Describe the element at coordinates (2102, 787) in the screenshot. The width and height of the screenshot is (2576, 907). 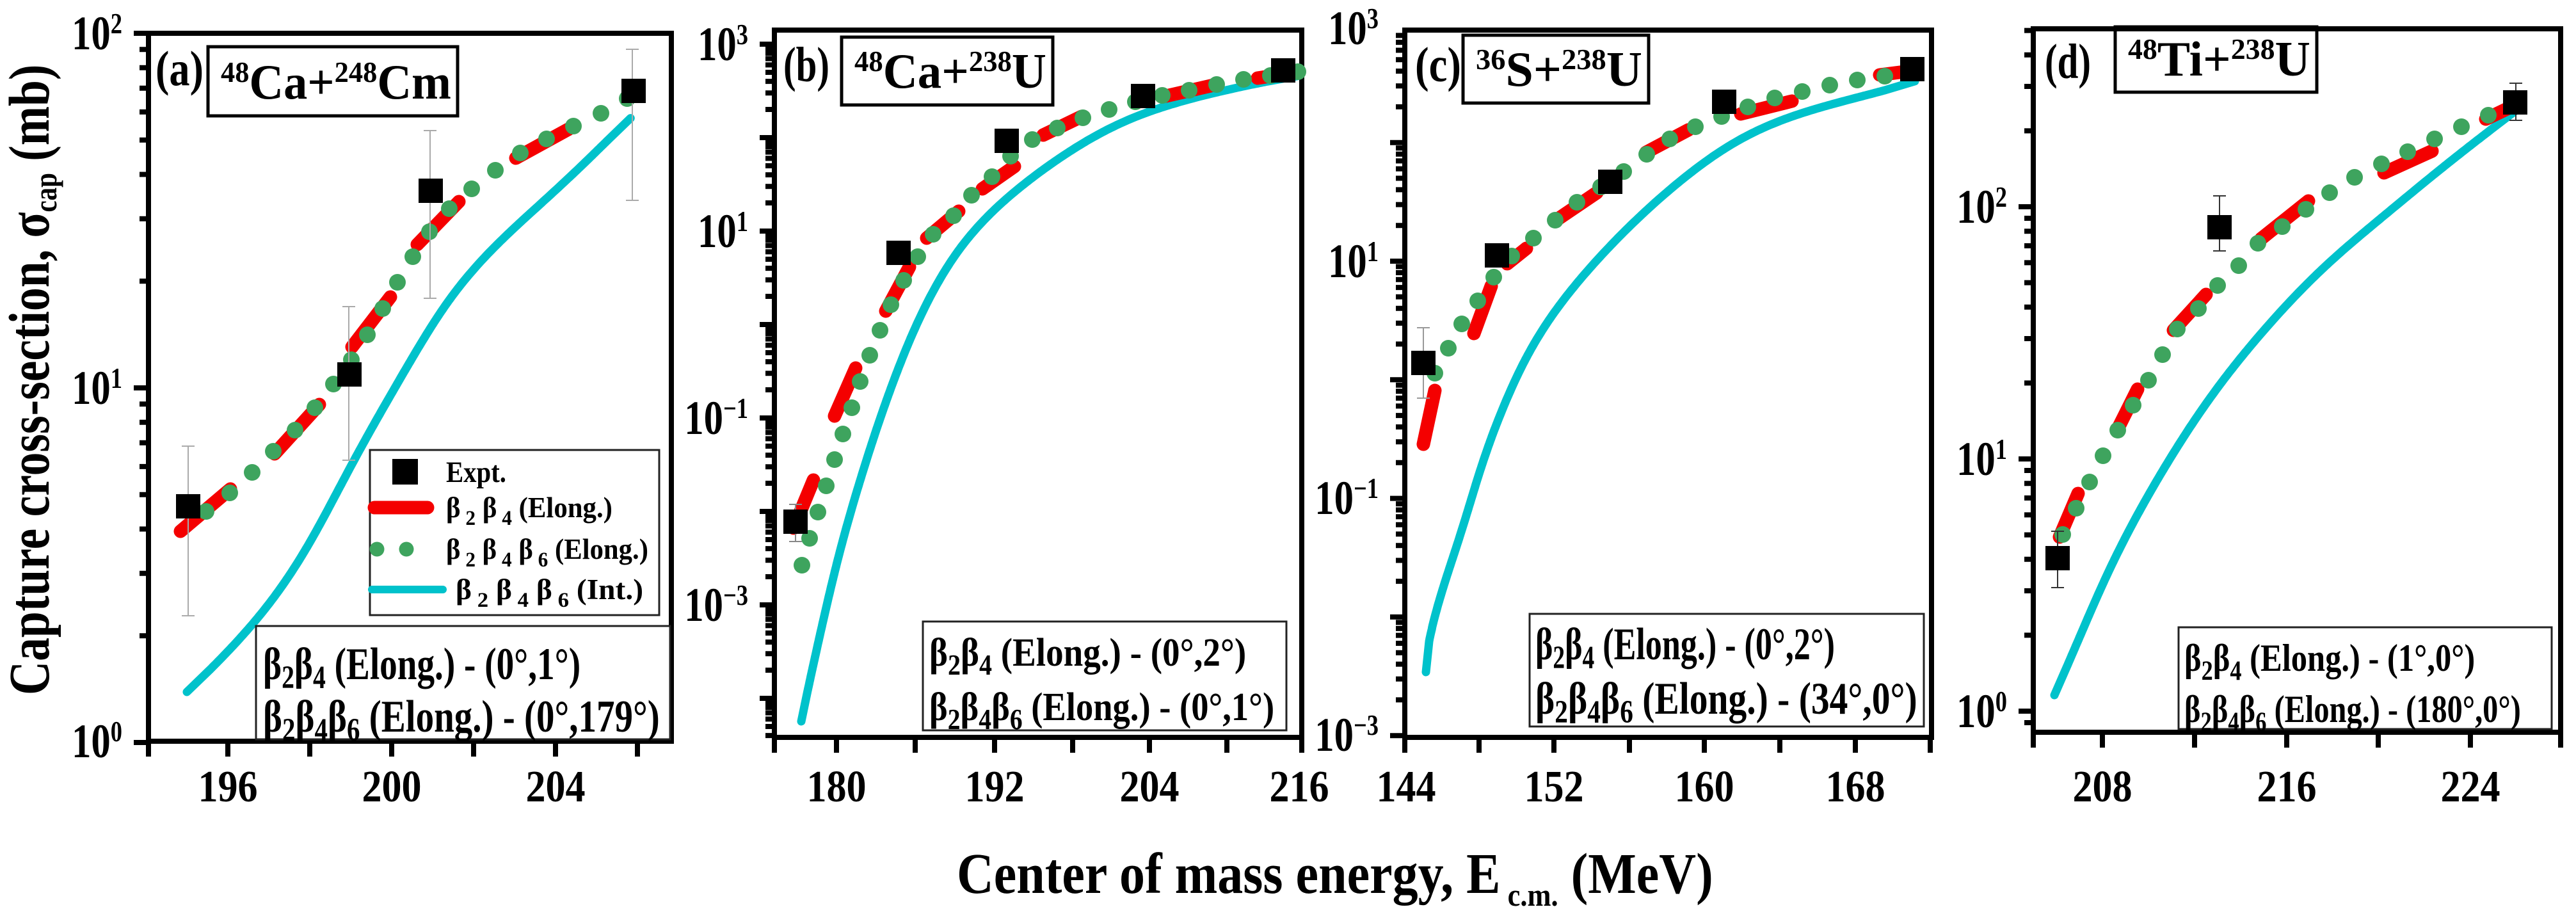
I see `svg-text: 208` at that location.